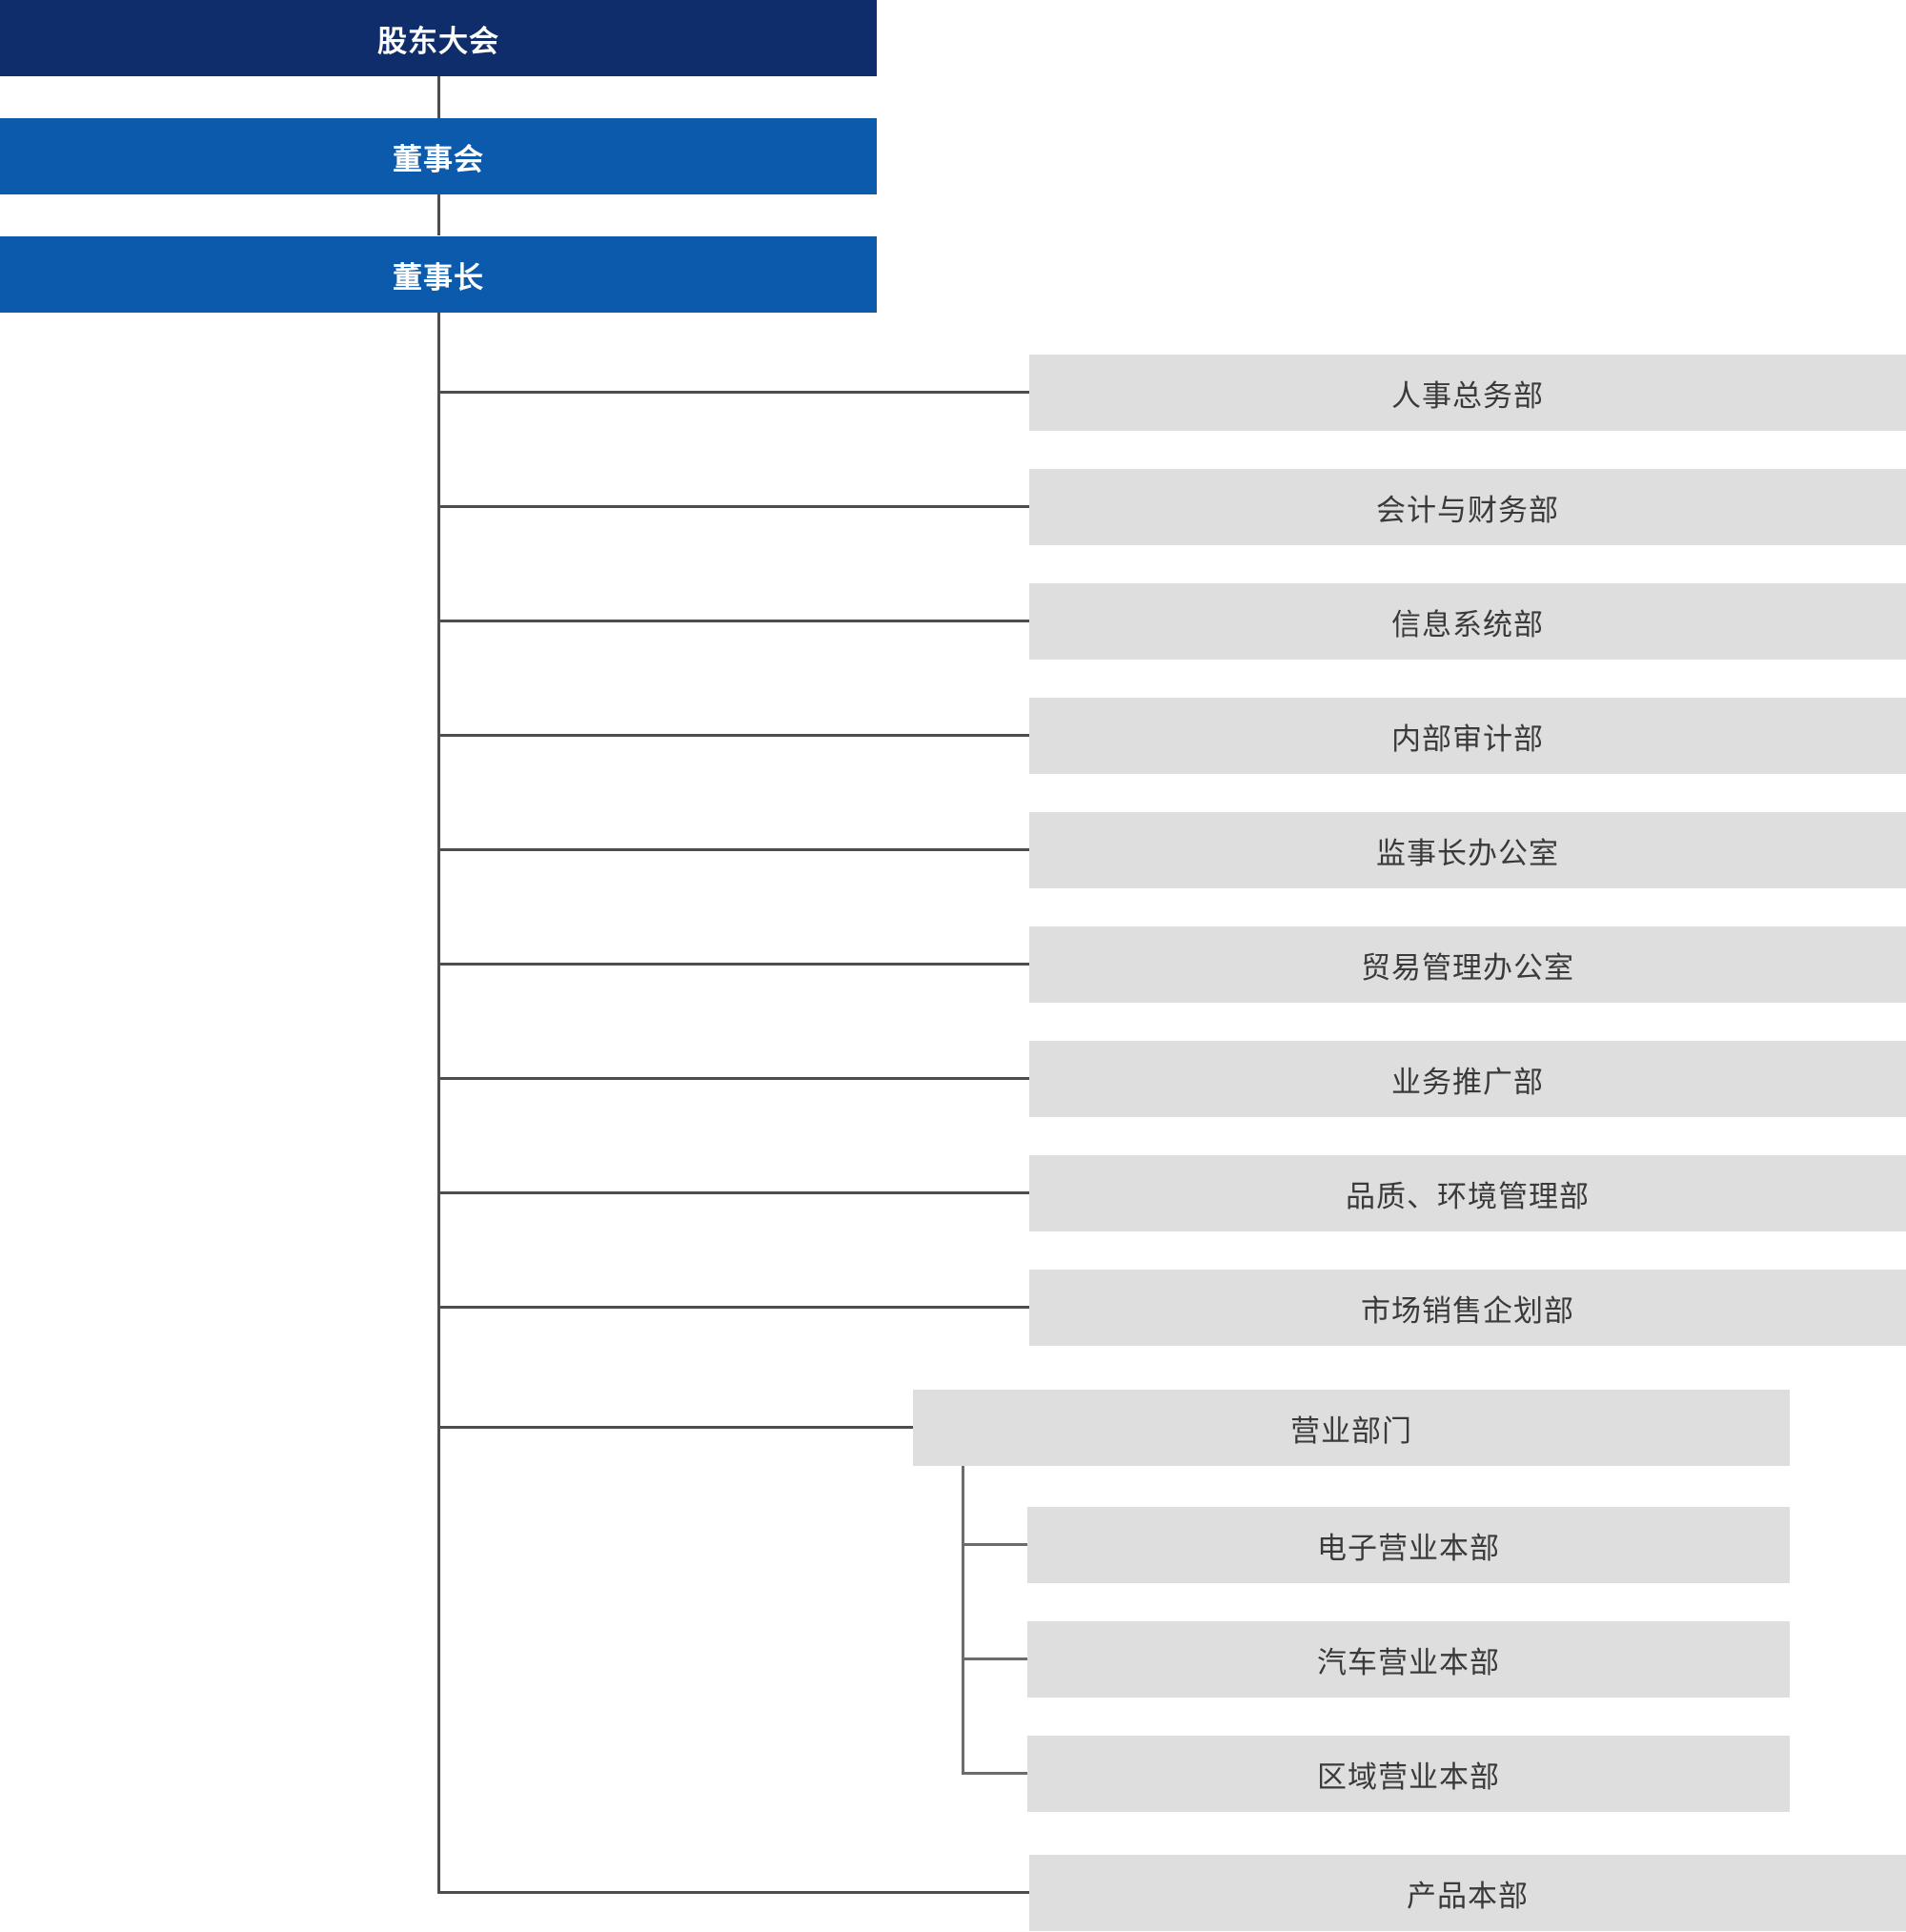 Image resolution: width=1906 pixels, height=1932 pixels. What do you see at coordinates (1467, 1893) in the screenshot?
I see `department-box-product: 产品本部` at bounding box center [1467, 1893].